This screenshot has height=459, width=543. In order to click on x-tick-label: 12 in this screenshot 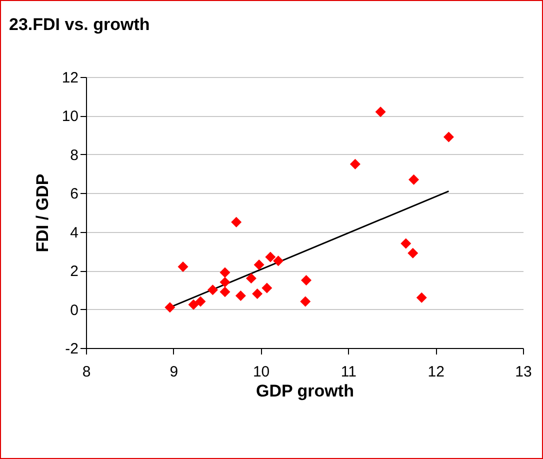, I will do `click(436, 372)`.